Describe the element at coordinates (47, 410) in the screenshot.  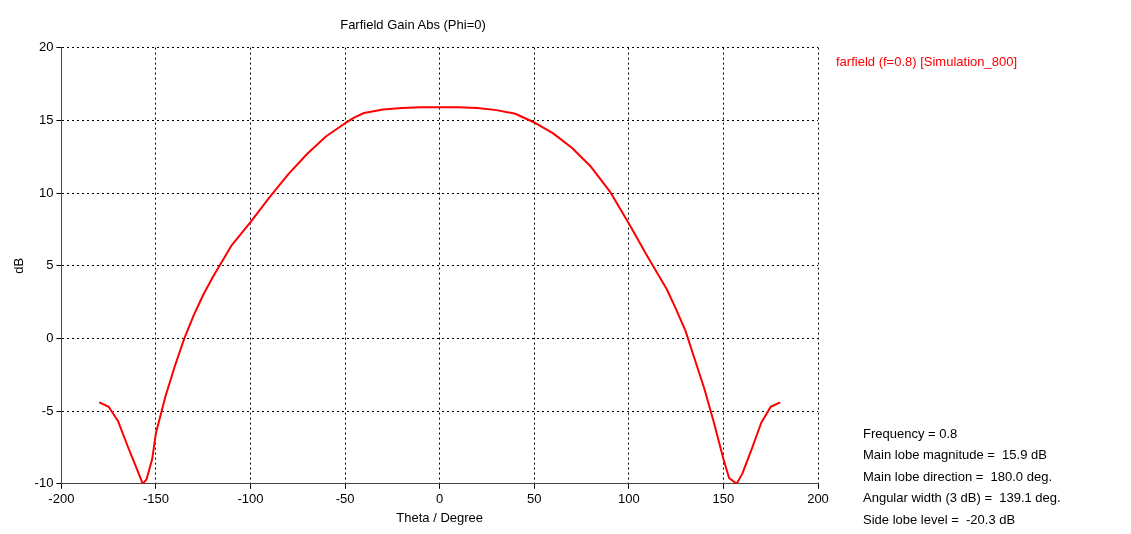
I see `y-tick-label: -5` at that location.